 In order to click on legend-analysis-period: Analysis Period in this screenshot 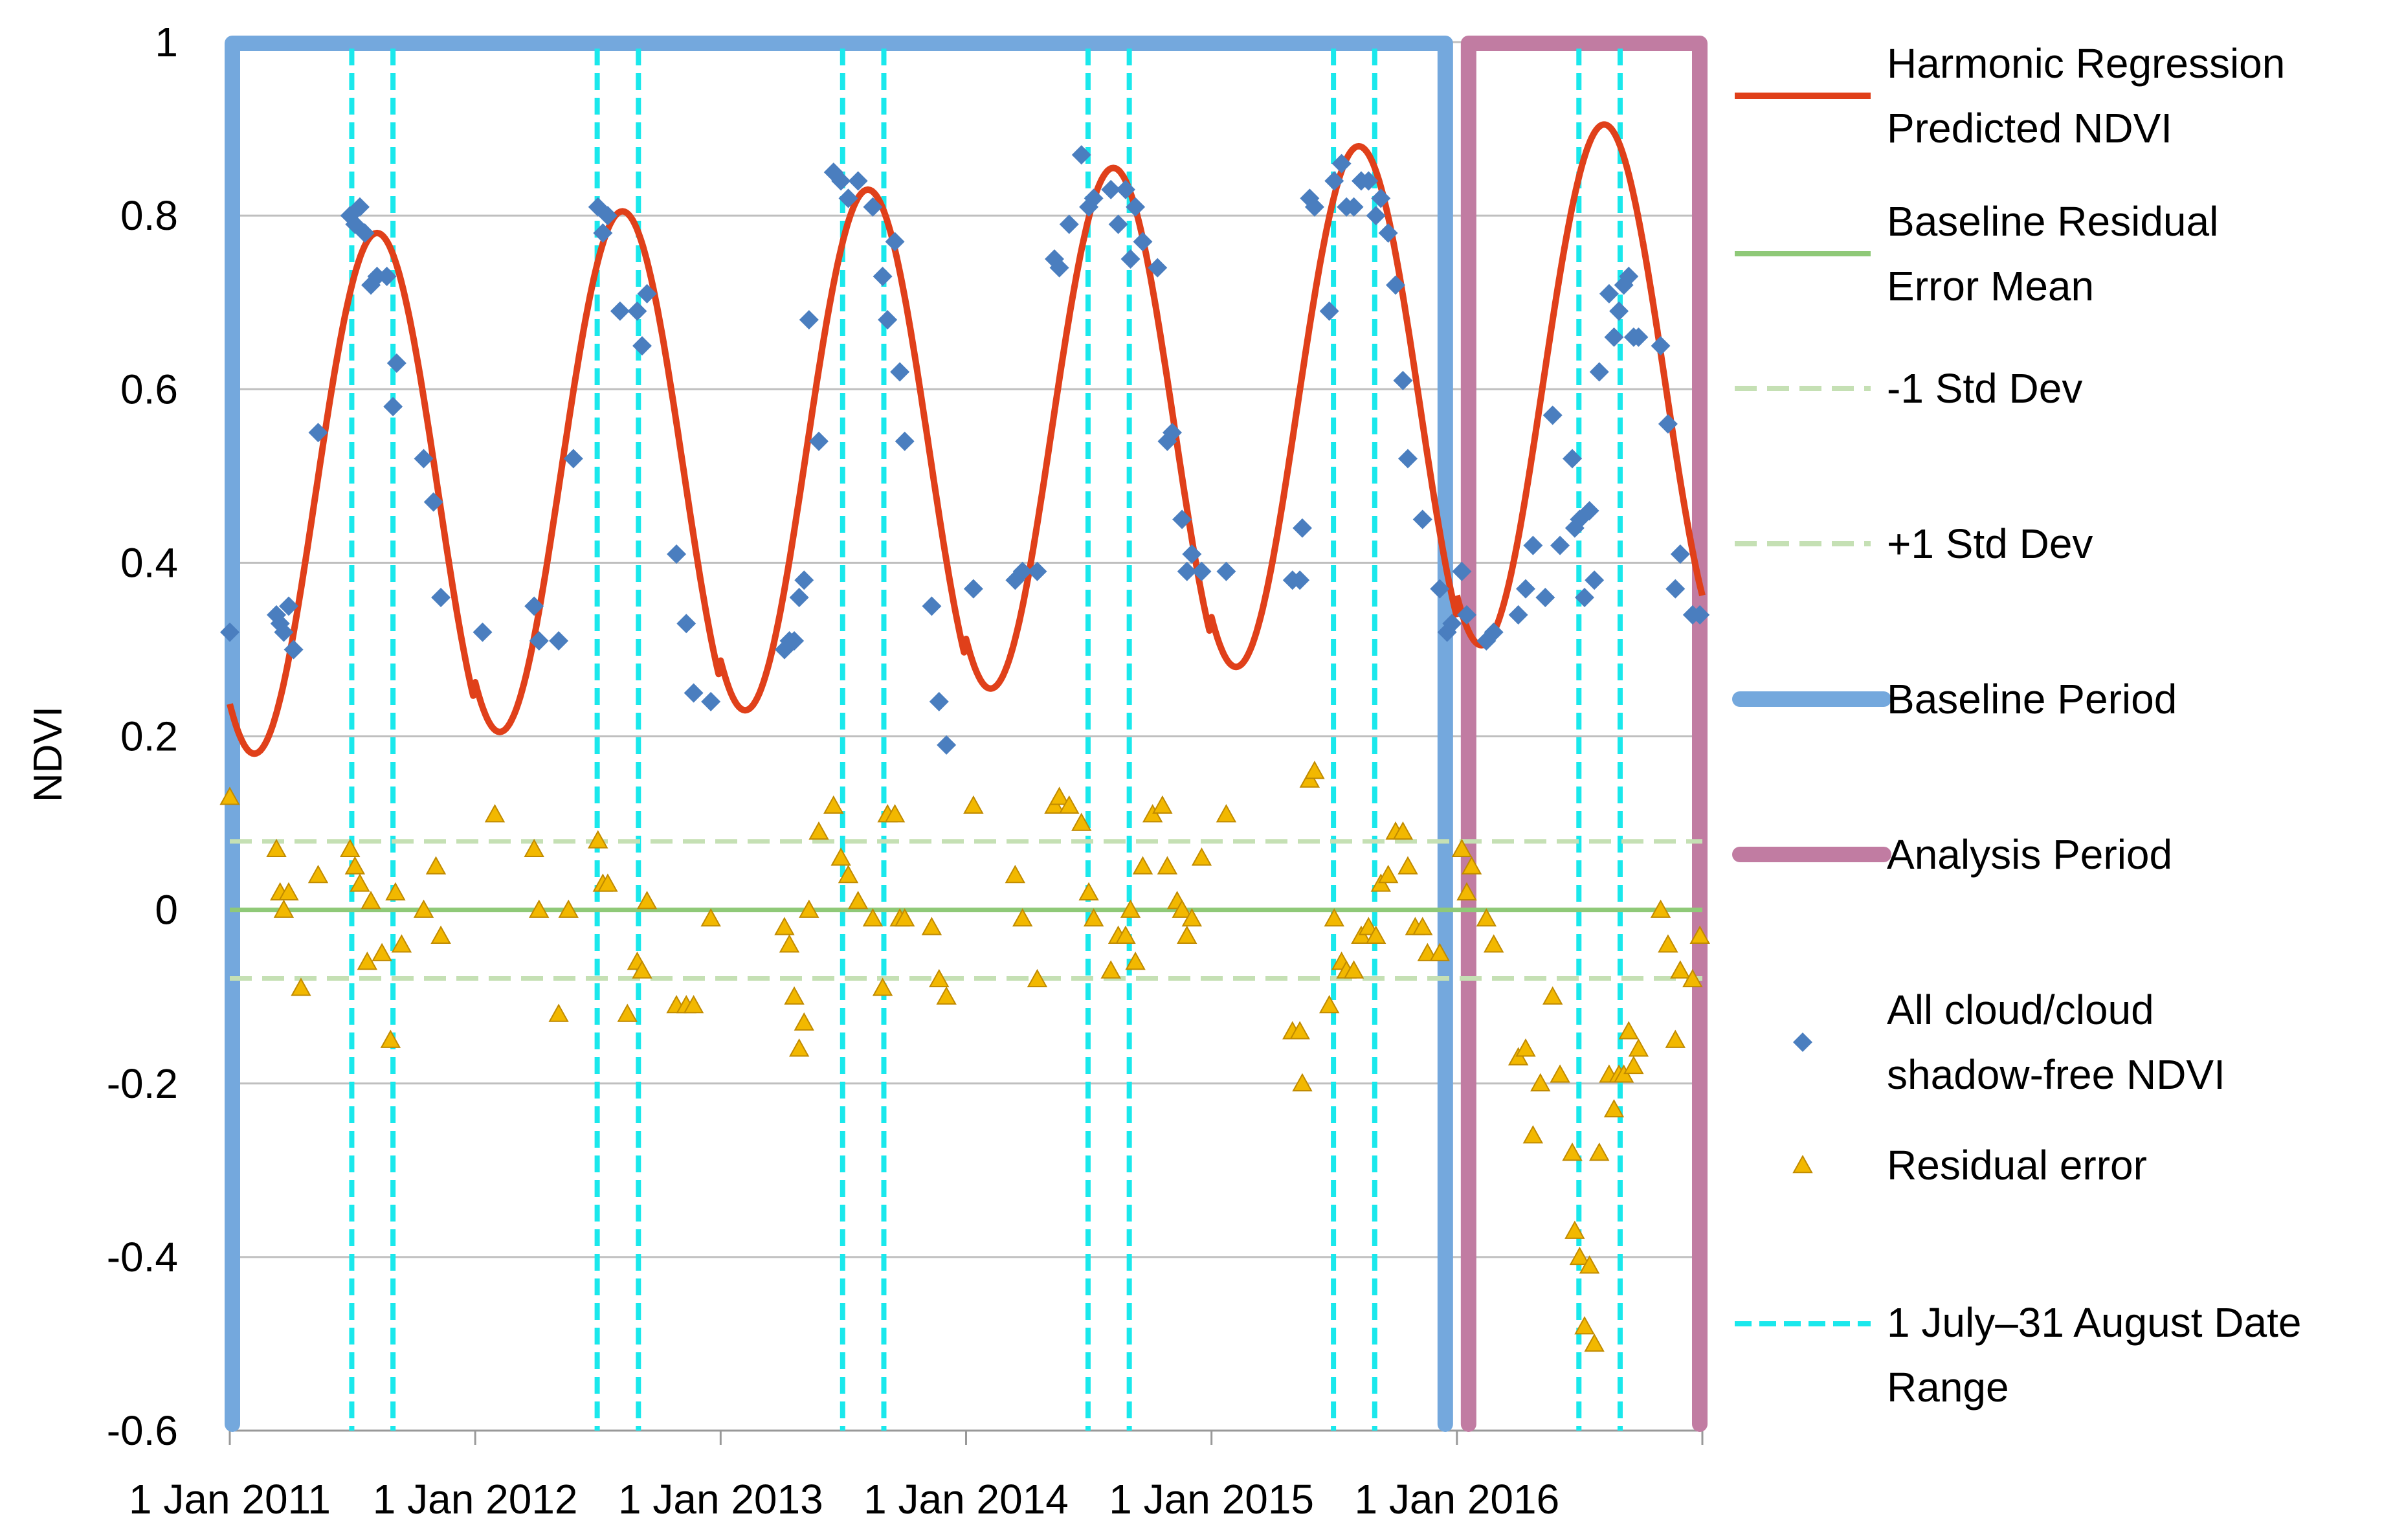, I will do `click(2029, 854)`.